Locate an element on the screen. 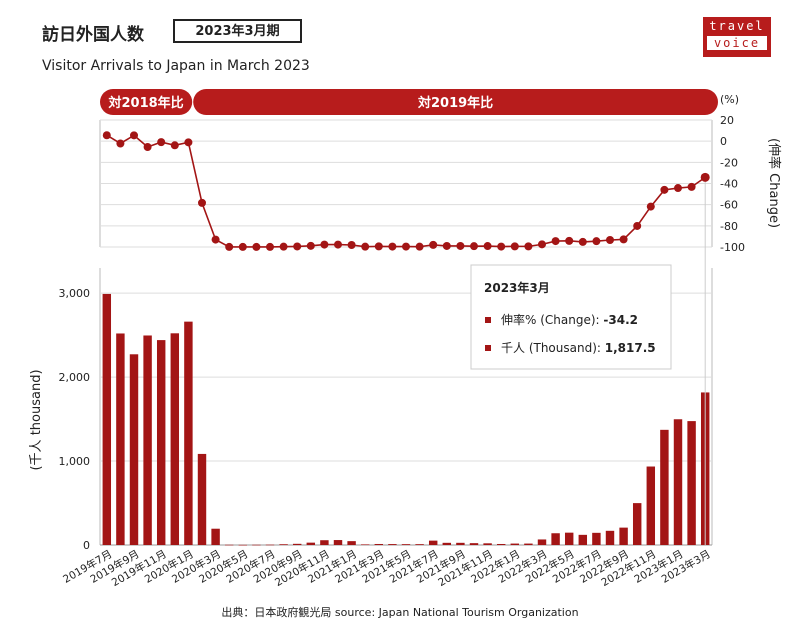 This screenshot has width=800, height=635. tooltip-line-marker is located at coordinates (488, 320).